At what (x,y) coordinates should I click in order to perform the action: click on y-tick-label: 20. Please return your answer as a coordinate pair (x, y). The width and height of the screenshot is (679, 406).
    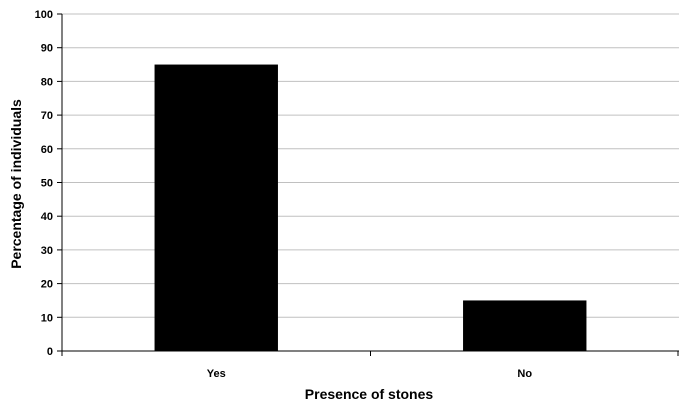
    Looking at the image, I should click on (47, 285).